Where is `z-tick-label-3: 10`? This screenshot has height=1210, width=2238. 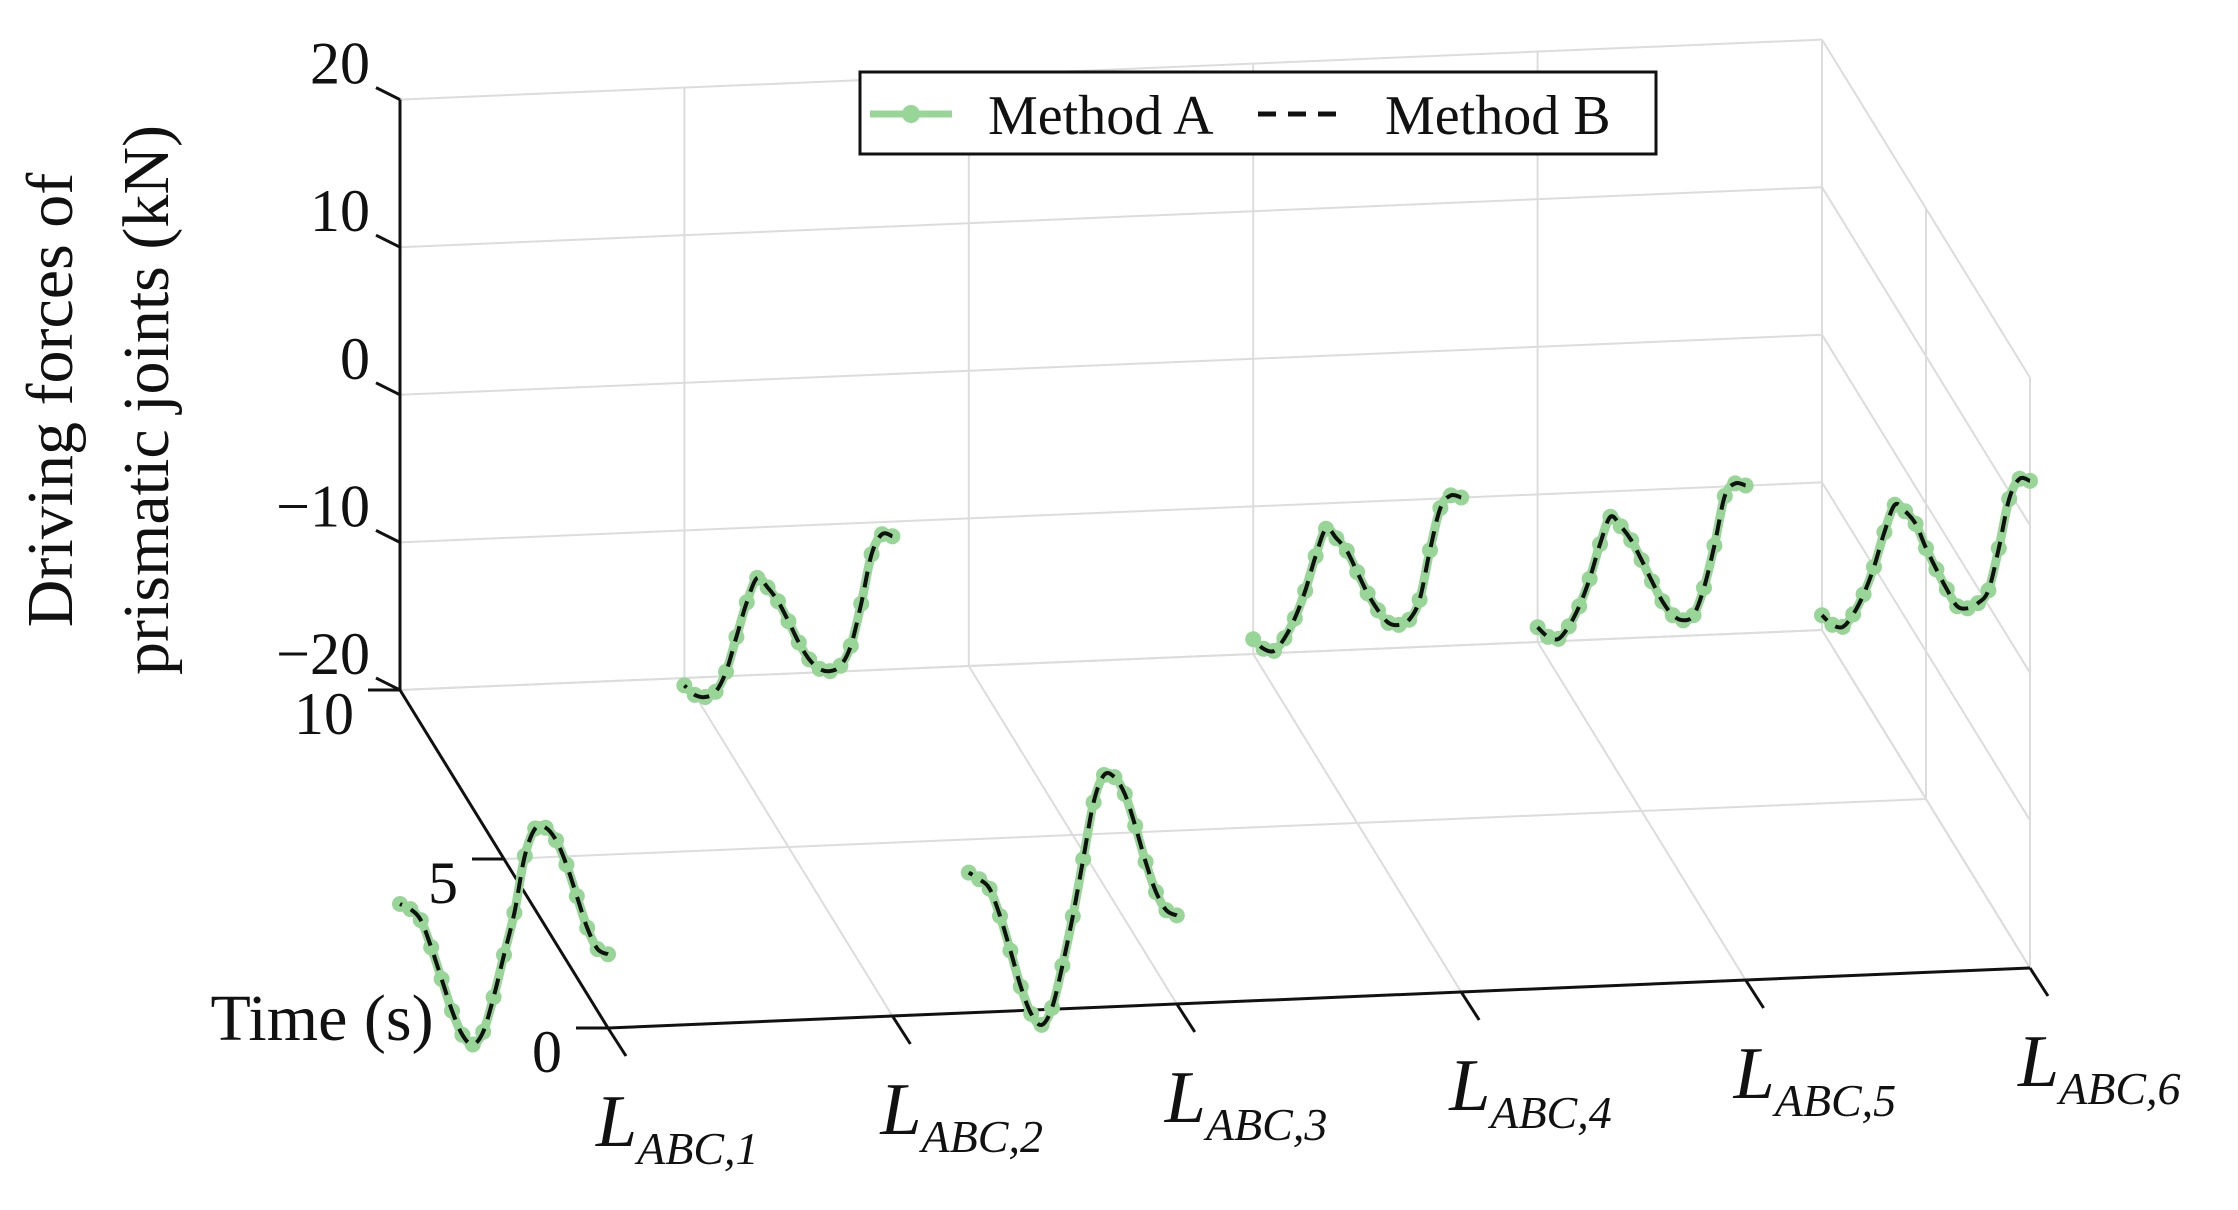 z-tick-label-3: 10 is located at coordinates (340, 211).